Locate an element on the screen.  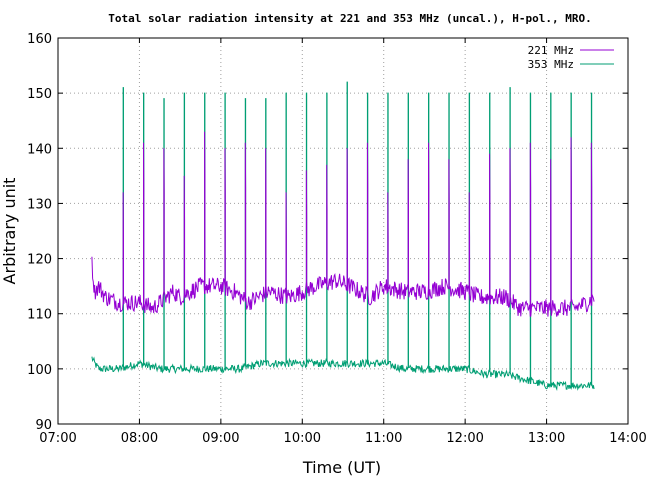
x-tick-label: 08:00 is located at coordinates (139, 438).